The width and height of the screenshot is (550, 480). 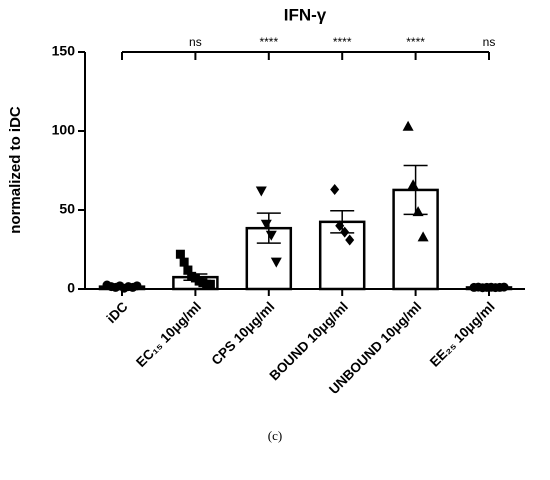 What do you see at coordinates (117, 312) in the screenshot?
I see `x-tick-label: iDC` at bounding box center [117, 312].